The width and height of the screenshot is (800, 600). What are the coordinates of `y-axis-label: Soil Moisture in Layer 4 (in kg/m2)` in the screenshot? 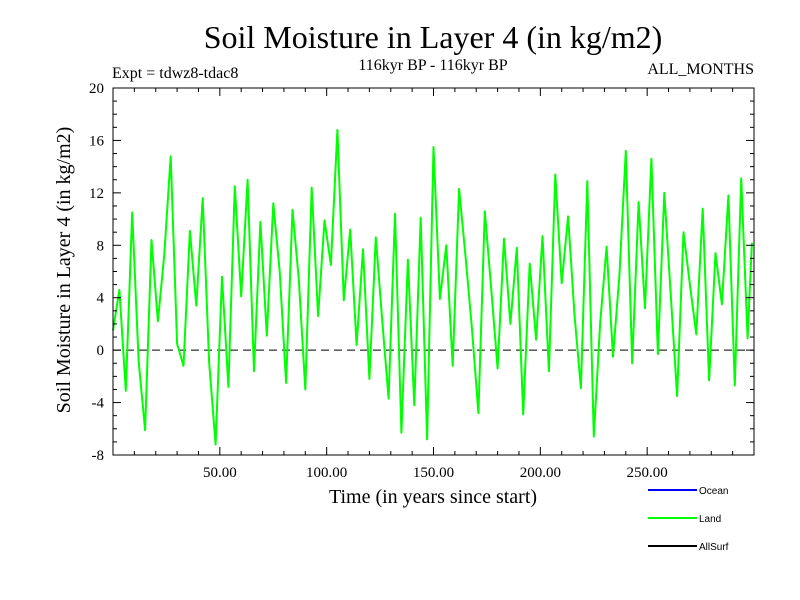 It's located at (64, 270).